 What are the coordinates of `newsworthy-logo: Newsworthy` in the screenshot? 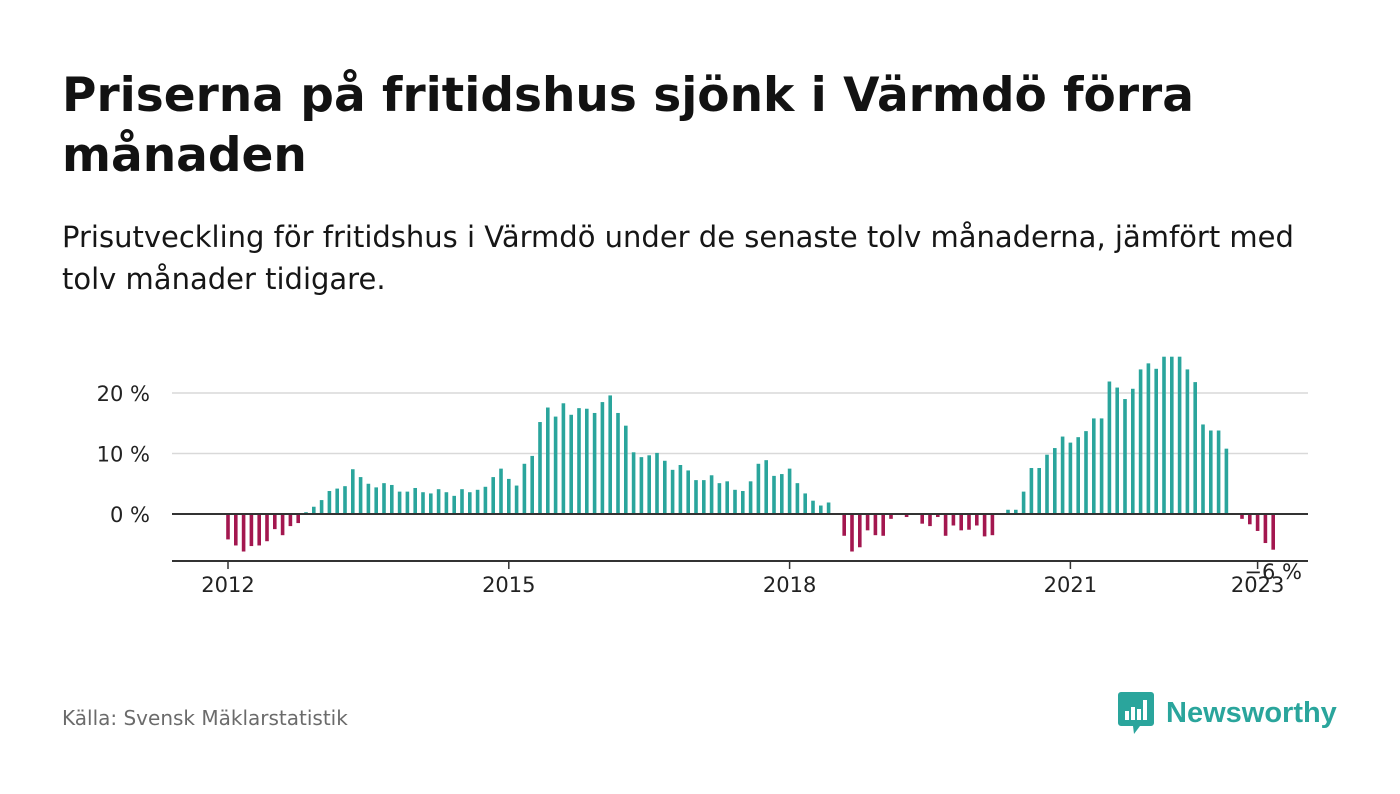 It's located at (1227, 713).